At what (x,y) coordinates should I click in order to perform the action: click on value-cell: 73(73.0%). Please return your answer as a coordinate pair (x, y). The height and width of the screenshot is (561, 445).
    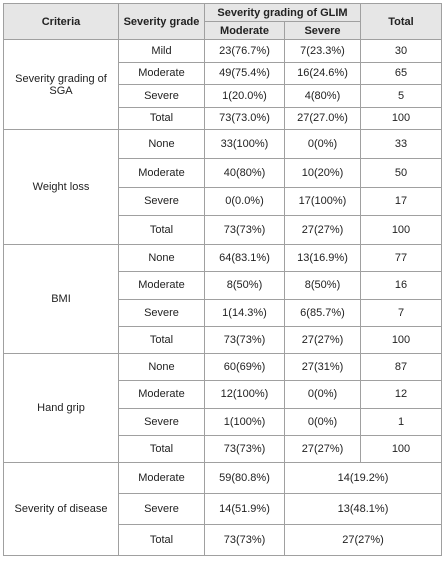
    Looking at the image, I should click on (244, 118).